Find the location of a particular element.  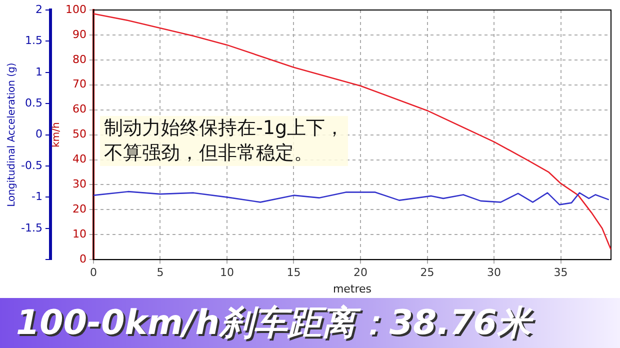

x-tick-label: 35 is located at coordinates (561, 273).